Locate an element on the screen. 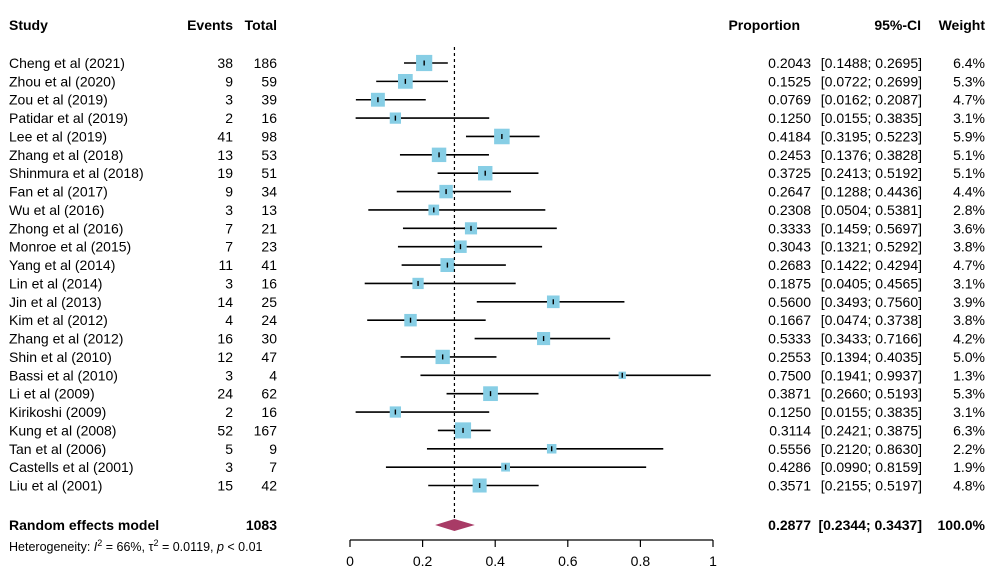 This screenshot has width=1000, height=585. study-total: 167 is located at coordinates (266, 430).